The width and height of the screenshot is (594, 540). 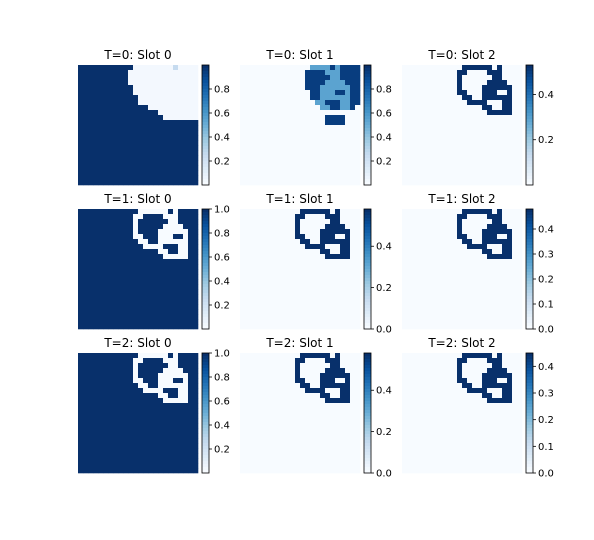 I want to click on heatmap-panel: T=1: Slot 00.20.40.60.81.0, so click(x=154, y=261).